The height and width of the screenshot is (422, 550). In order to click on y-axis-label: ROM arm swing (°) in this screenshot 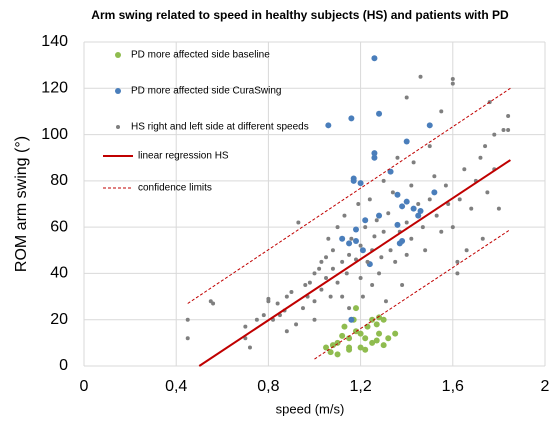, I will do `click(21, 204)`.